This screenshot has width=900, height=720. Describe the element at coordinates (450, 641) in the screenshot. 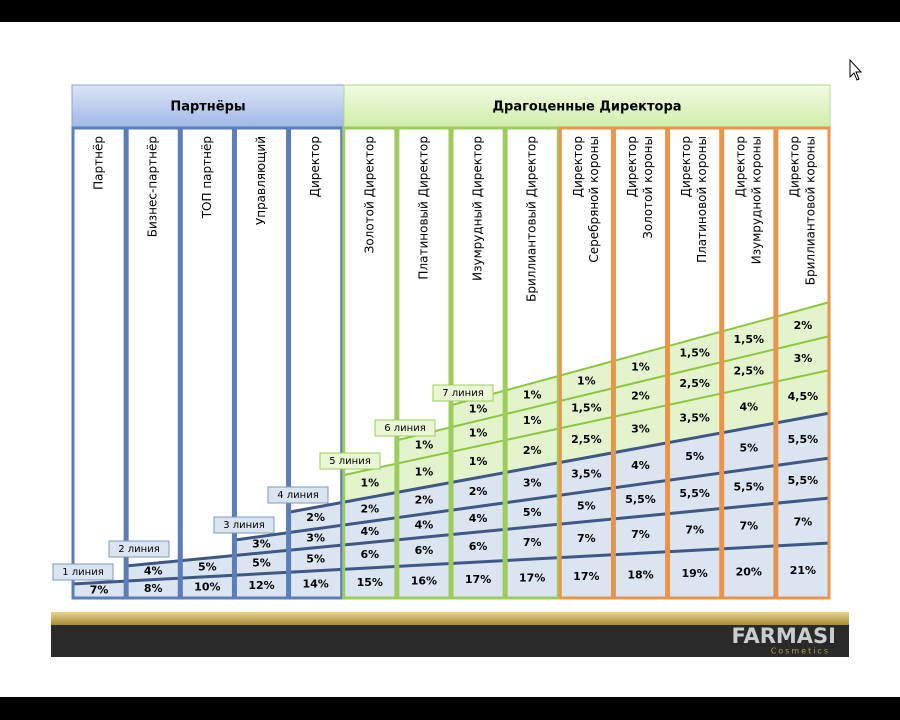

I see `footer-dark` at that location.